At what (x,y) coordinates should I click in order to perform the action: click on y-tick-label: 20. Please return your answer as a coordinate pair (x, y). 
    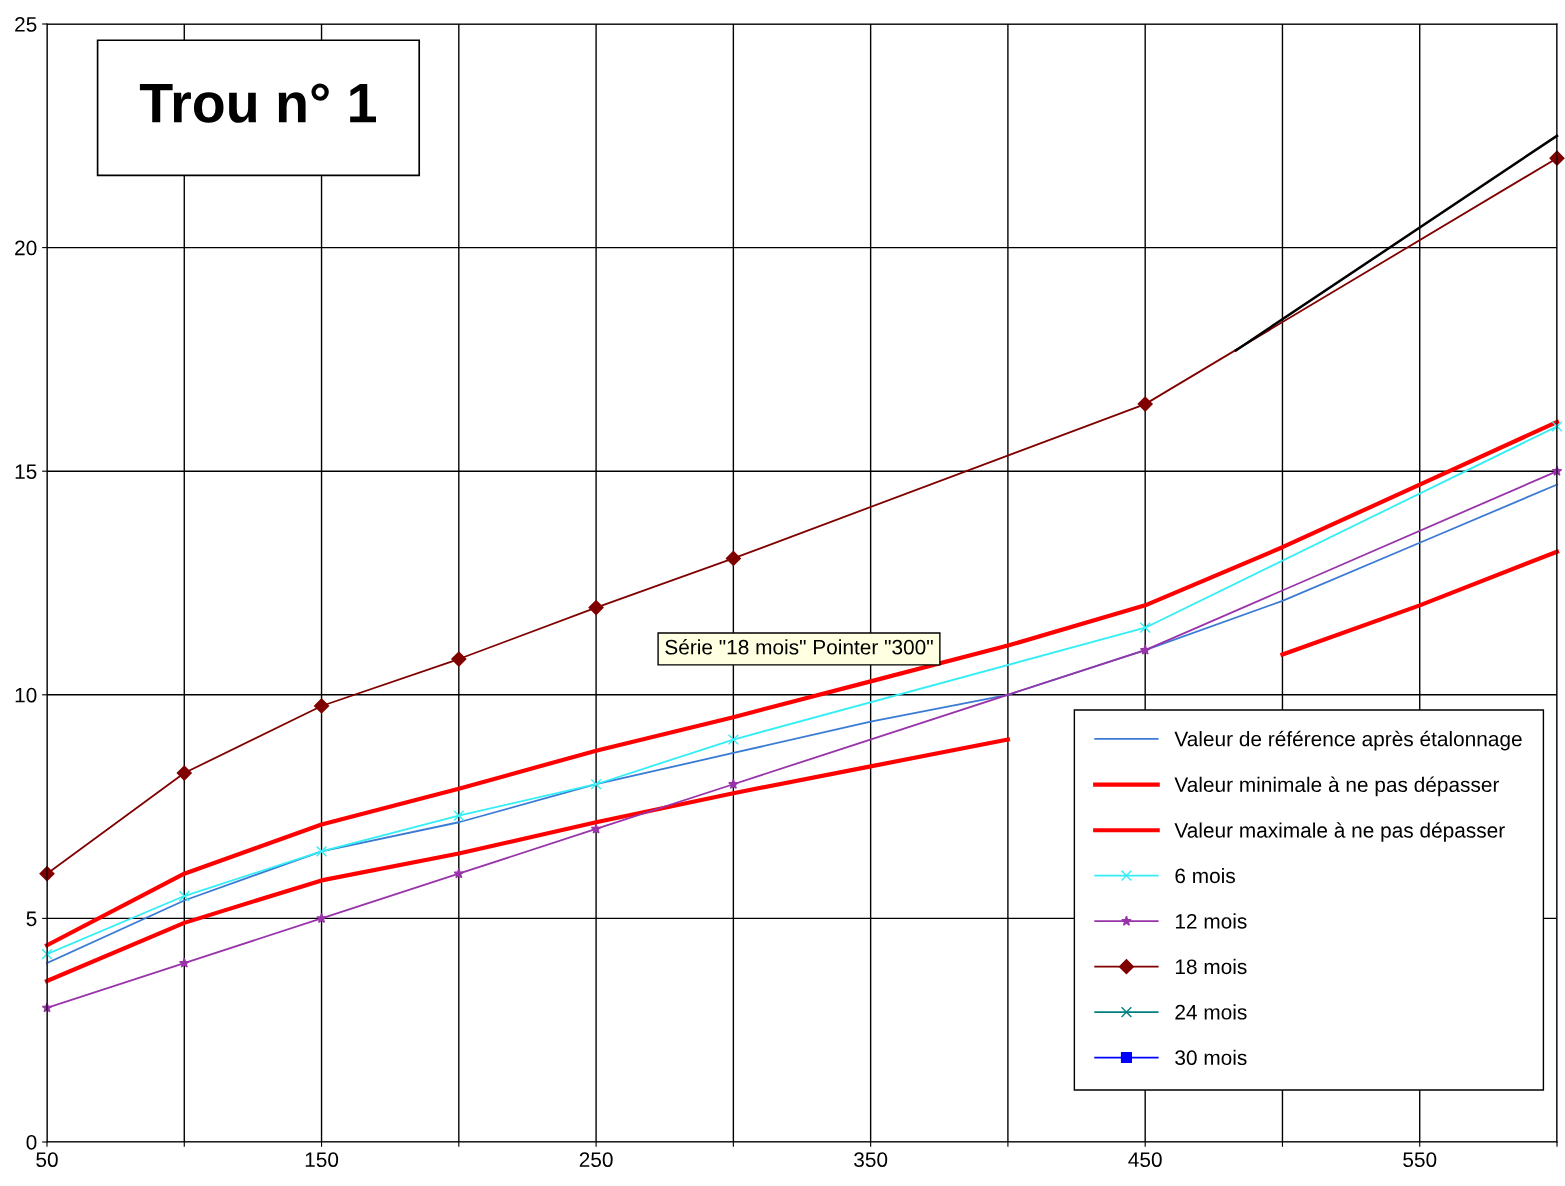
    Looking at the image, I should click on (26, 248).